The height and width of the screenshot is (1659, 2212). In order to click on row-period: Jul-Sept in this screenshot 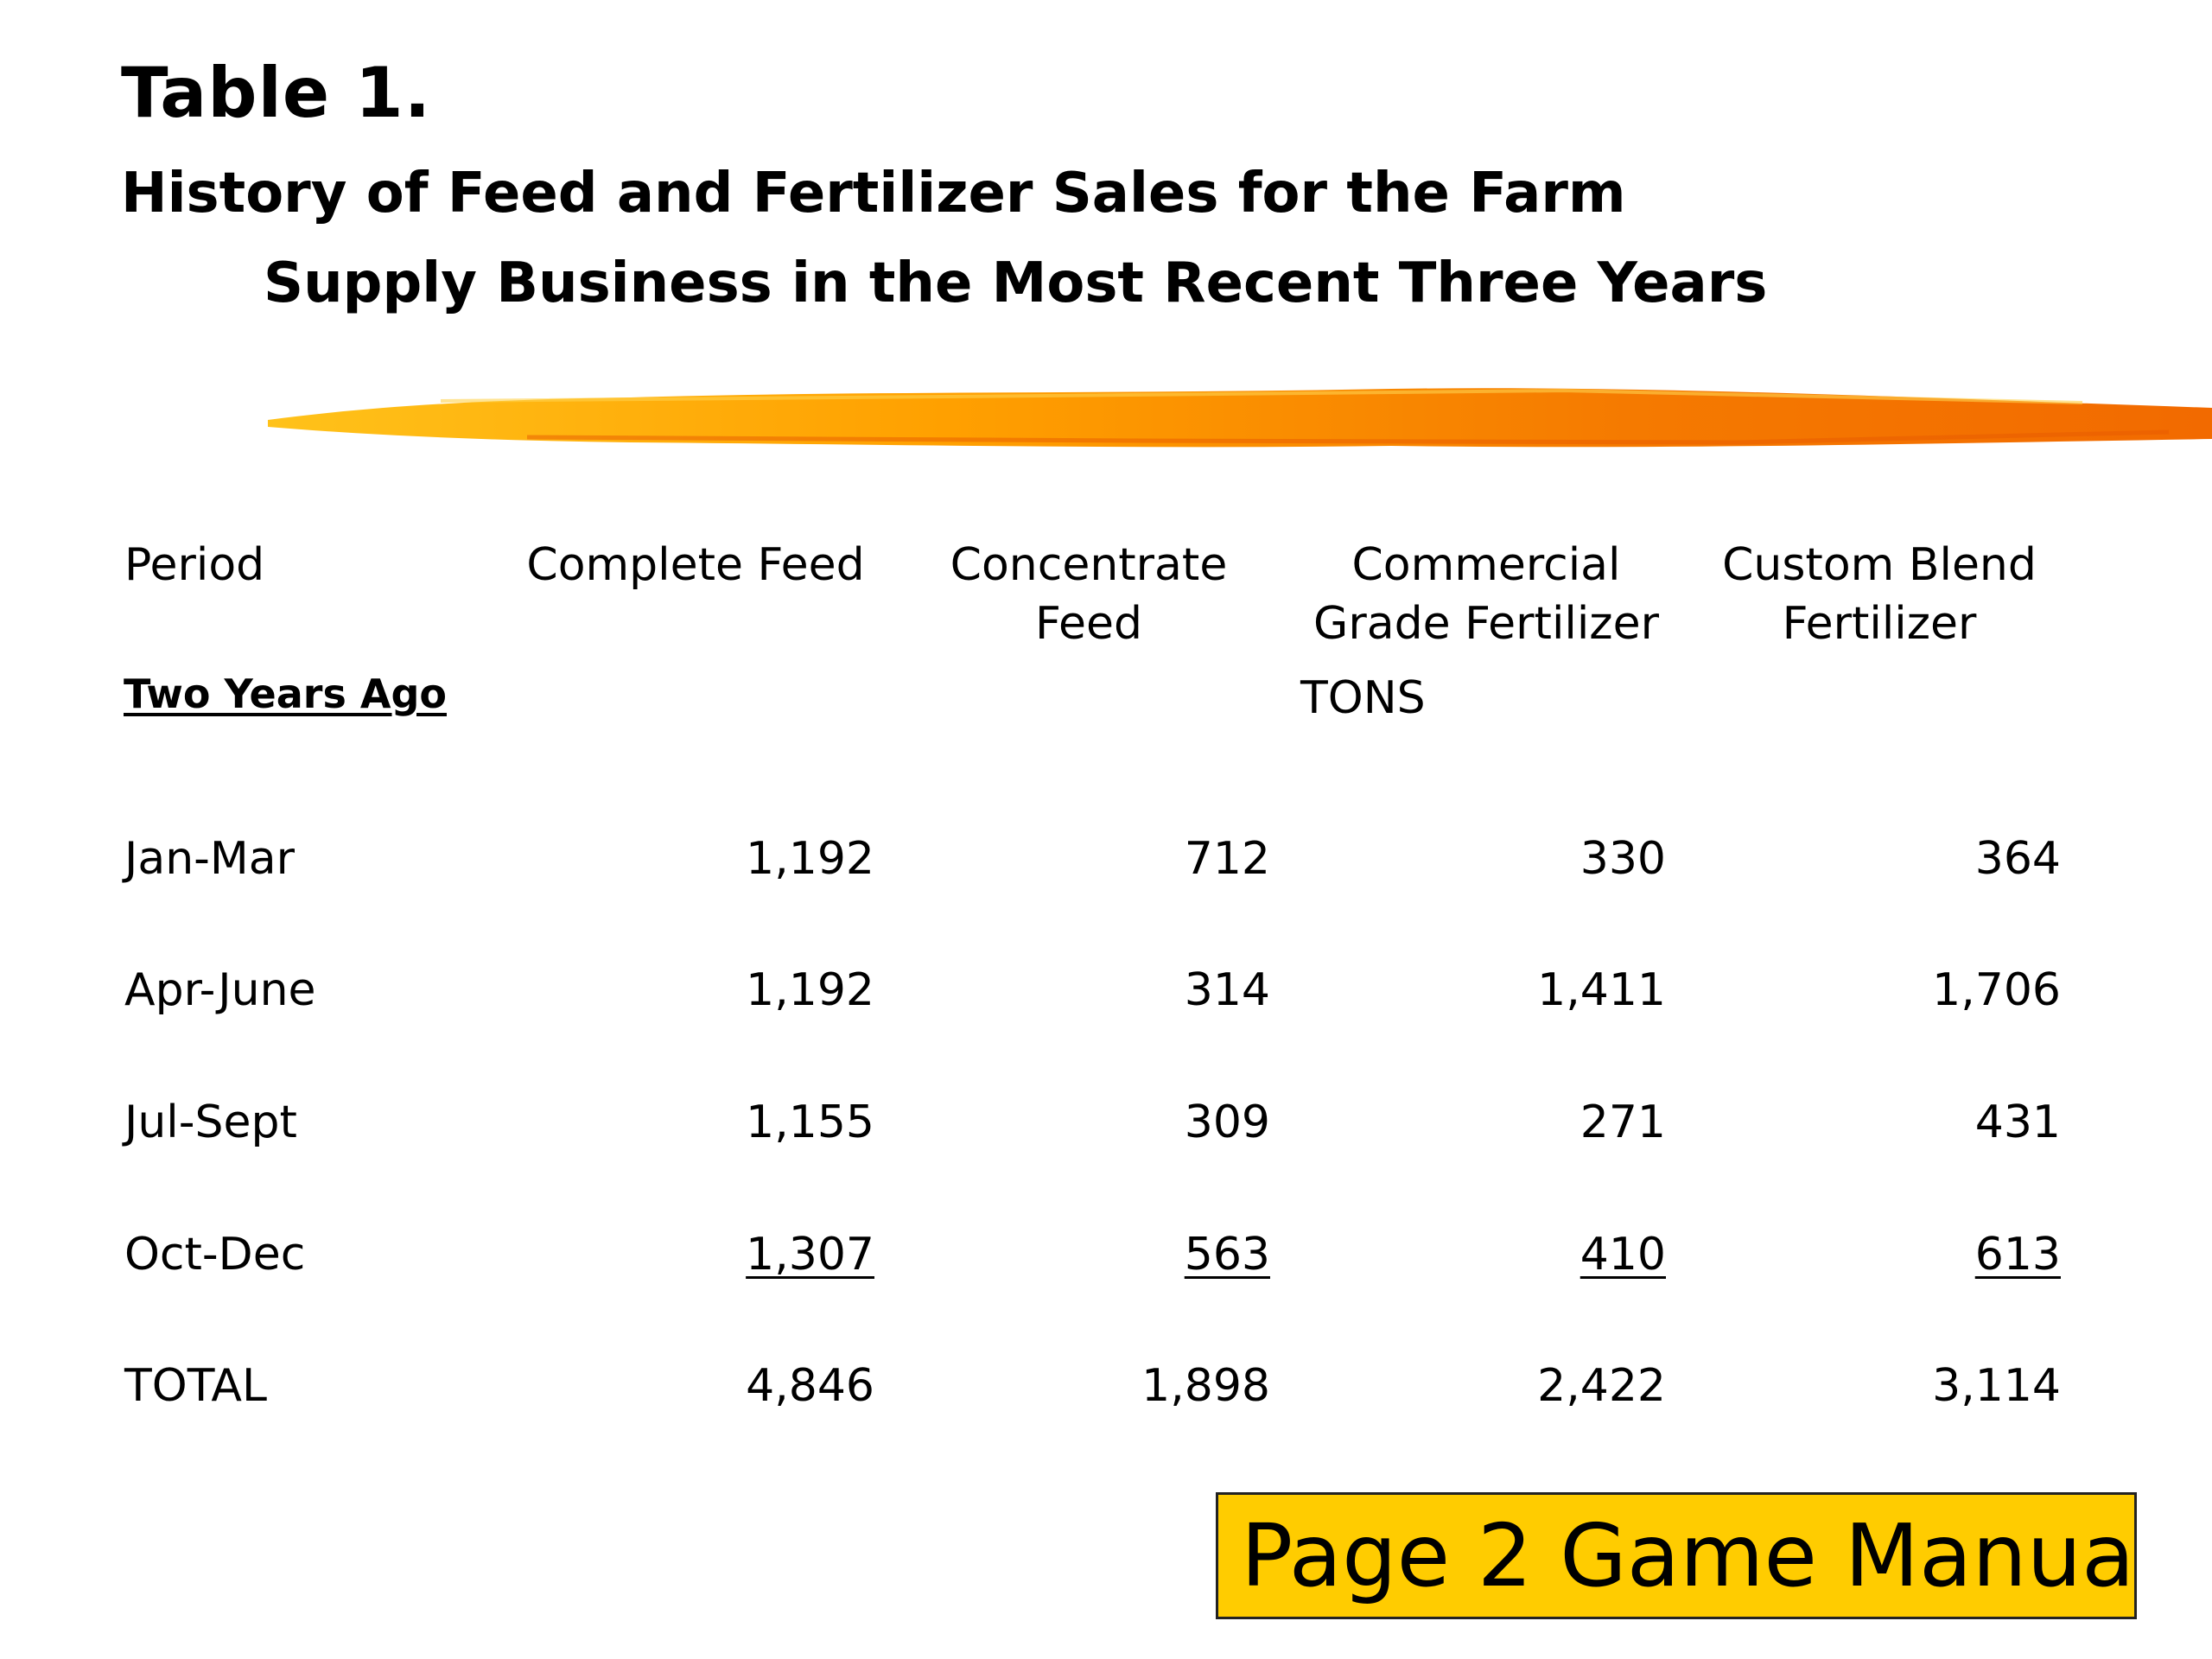, I will do `click(210, 1122)`.